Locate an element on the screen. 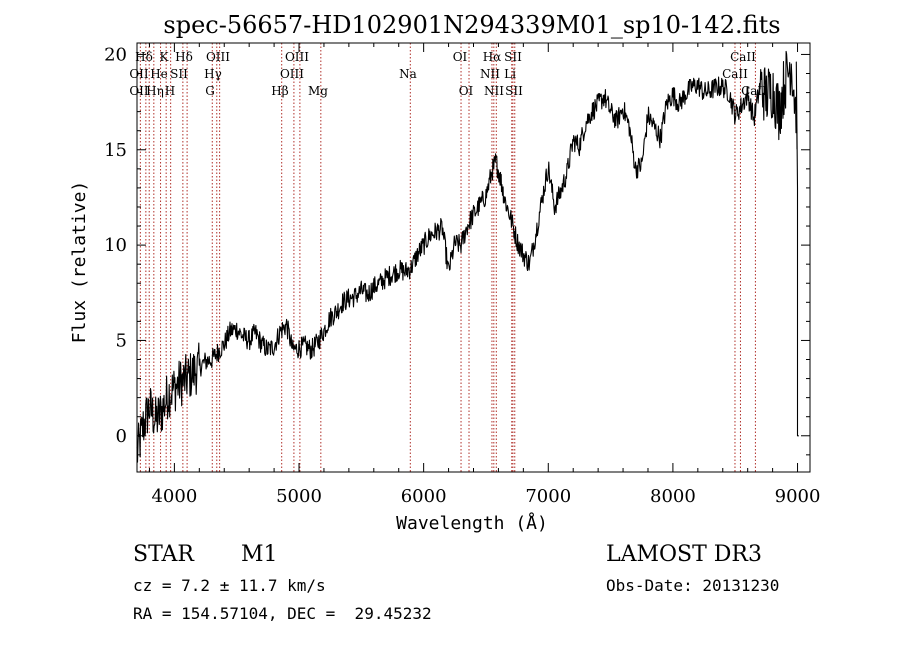 This screenshot has height=649, width=900. obs-date: Obs-Date: 20131230 is located at coordinates (692, 585).